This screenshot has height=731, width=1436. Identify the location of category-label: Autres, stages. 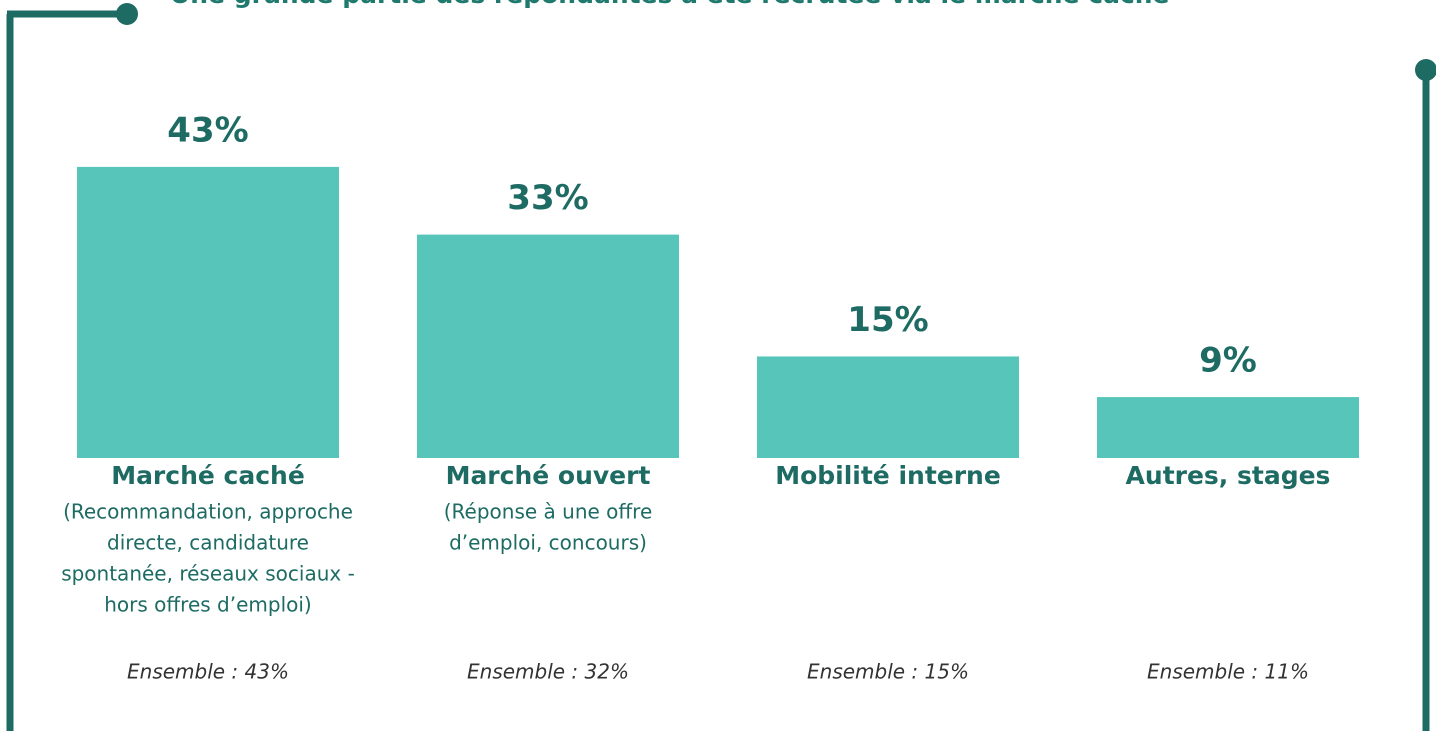
(1228, 475).